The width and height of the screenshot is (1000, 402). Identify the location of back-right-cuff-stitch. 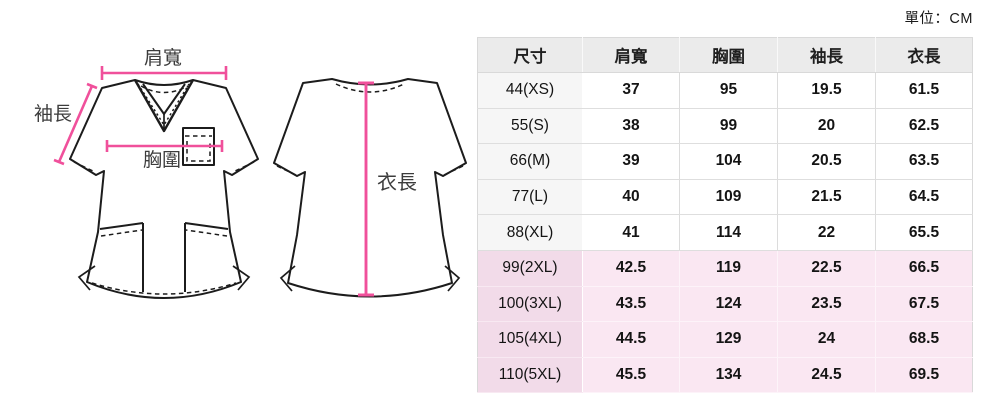
(453, 170).